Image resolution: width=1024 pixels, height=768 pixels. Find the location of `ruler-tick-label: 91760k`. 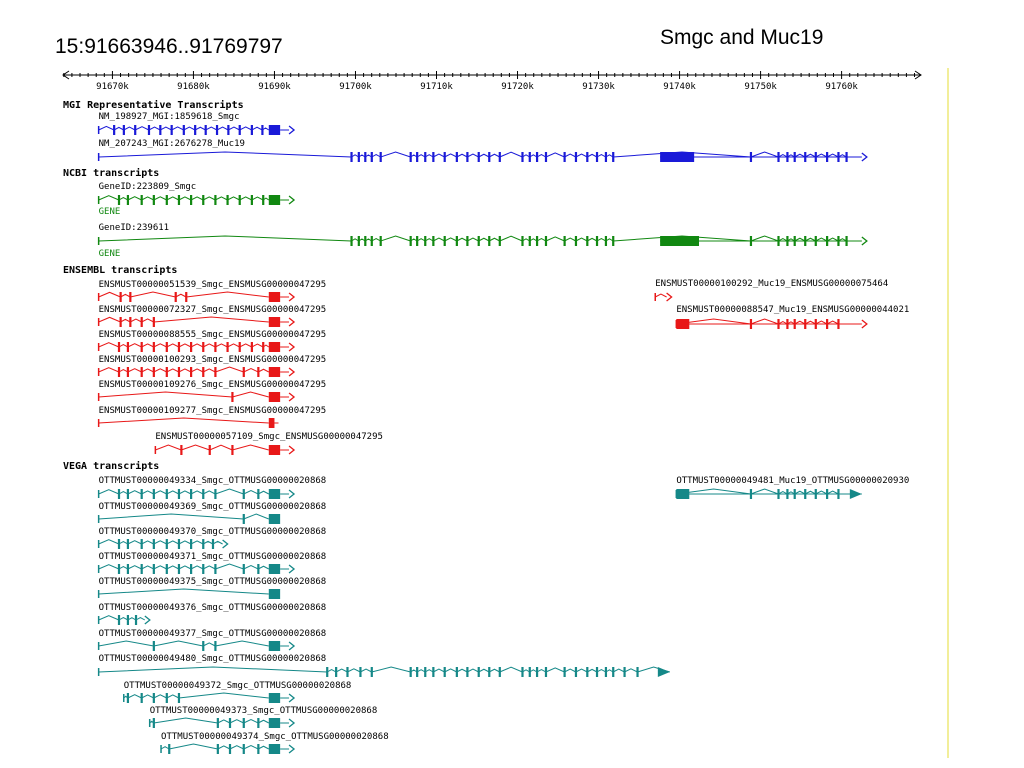

ruler-tick-label: 91760k is located at coordinates (841, 87).